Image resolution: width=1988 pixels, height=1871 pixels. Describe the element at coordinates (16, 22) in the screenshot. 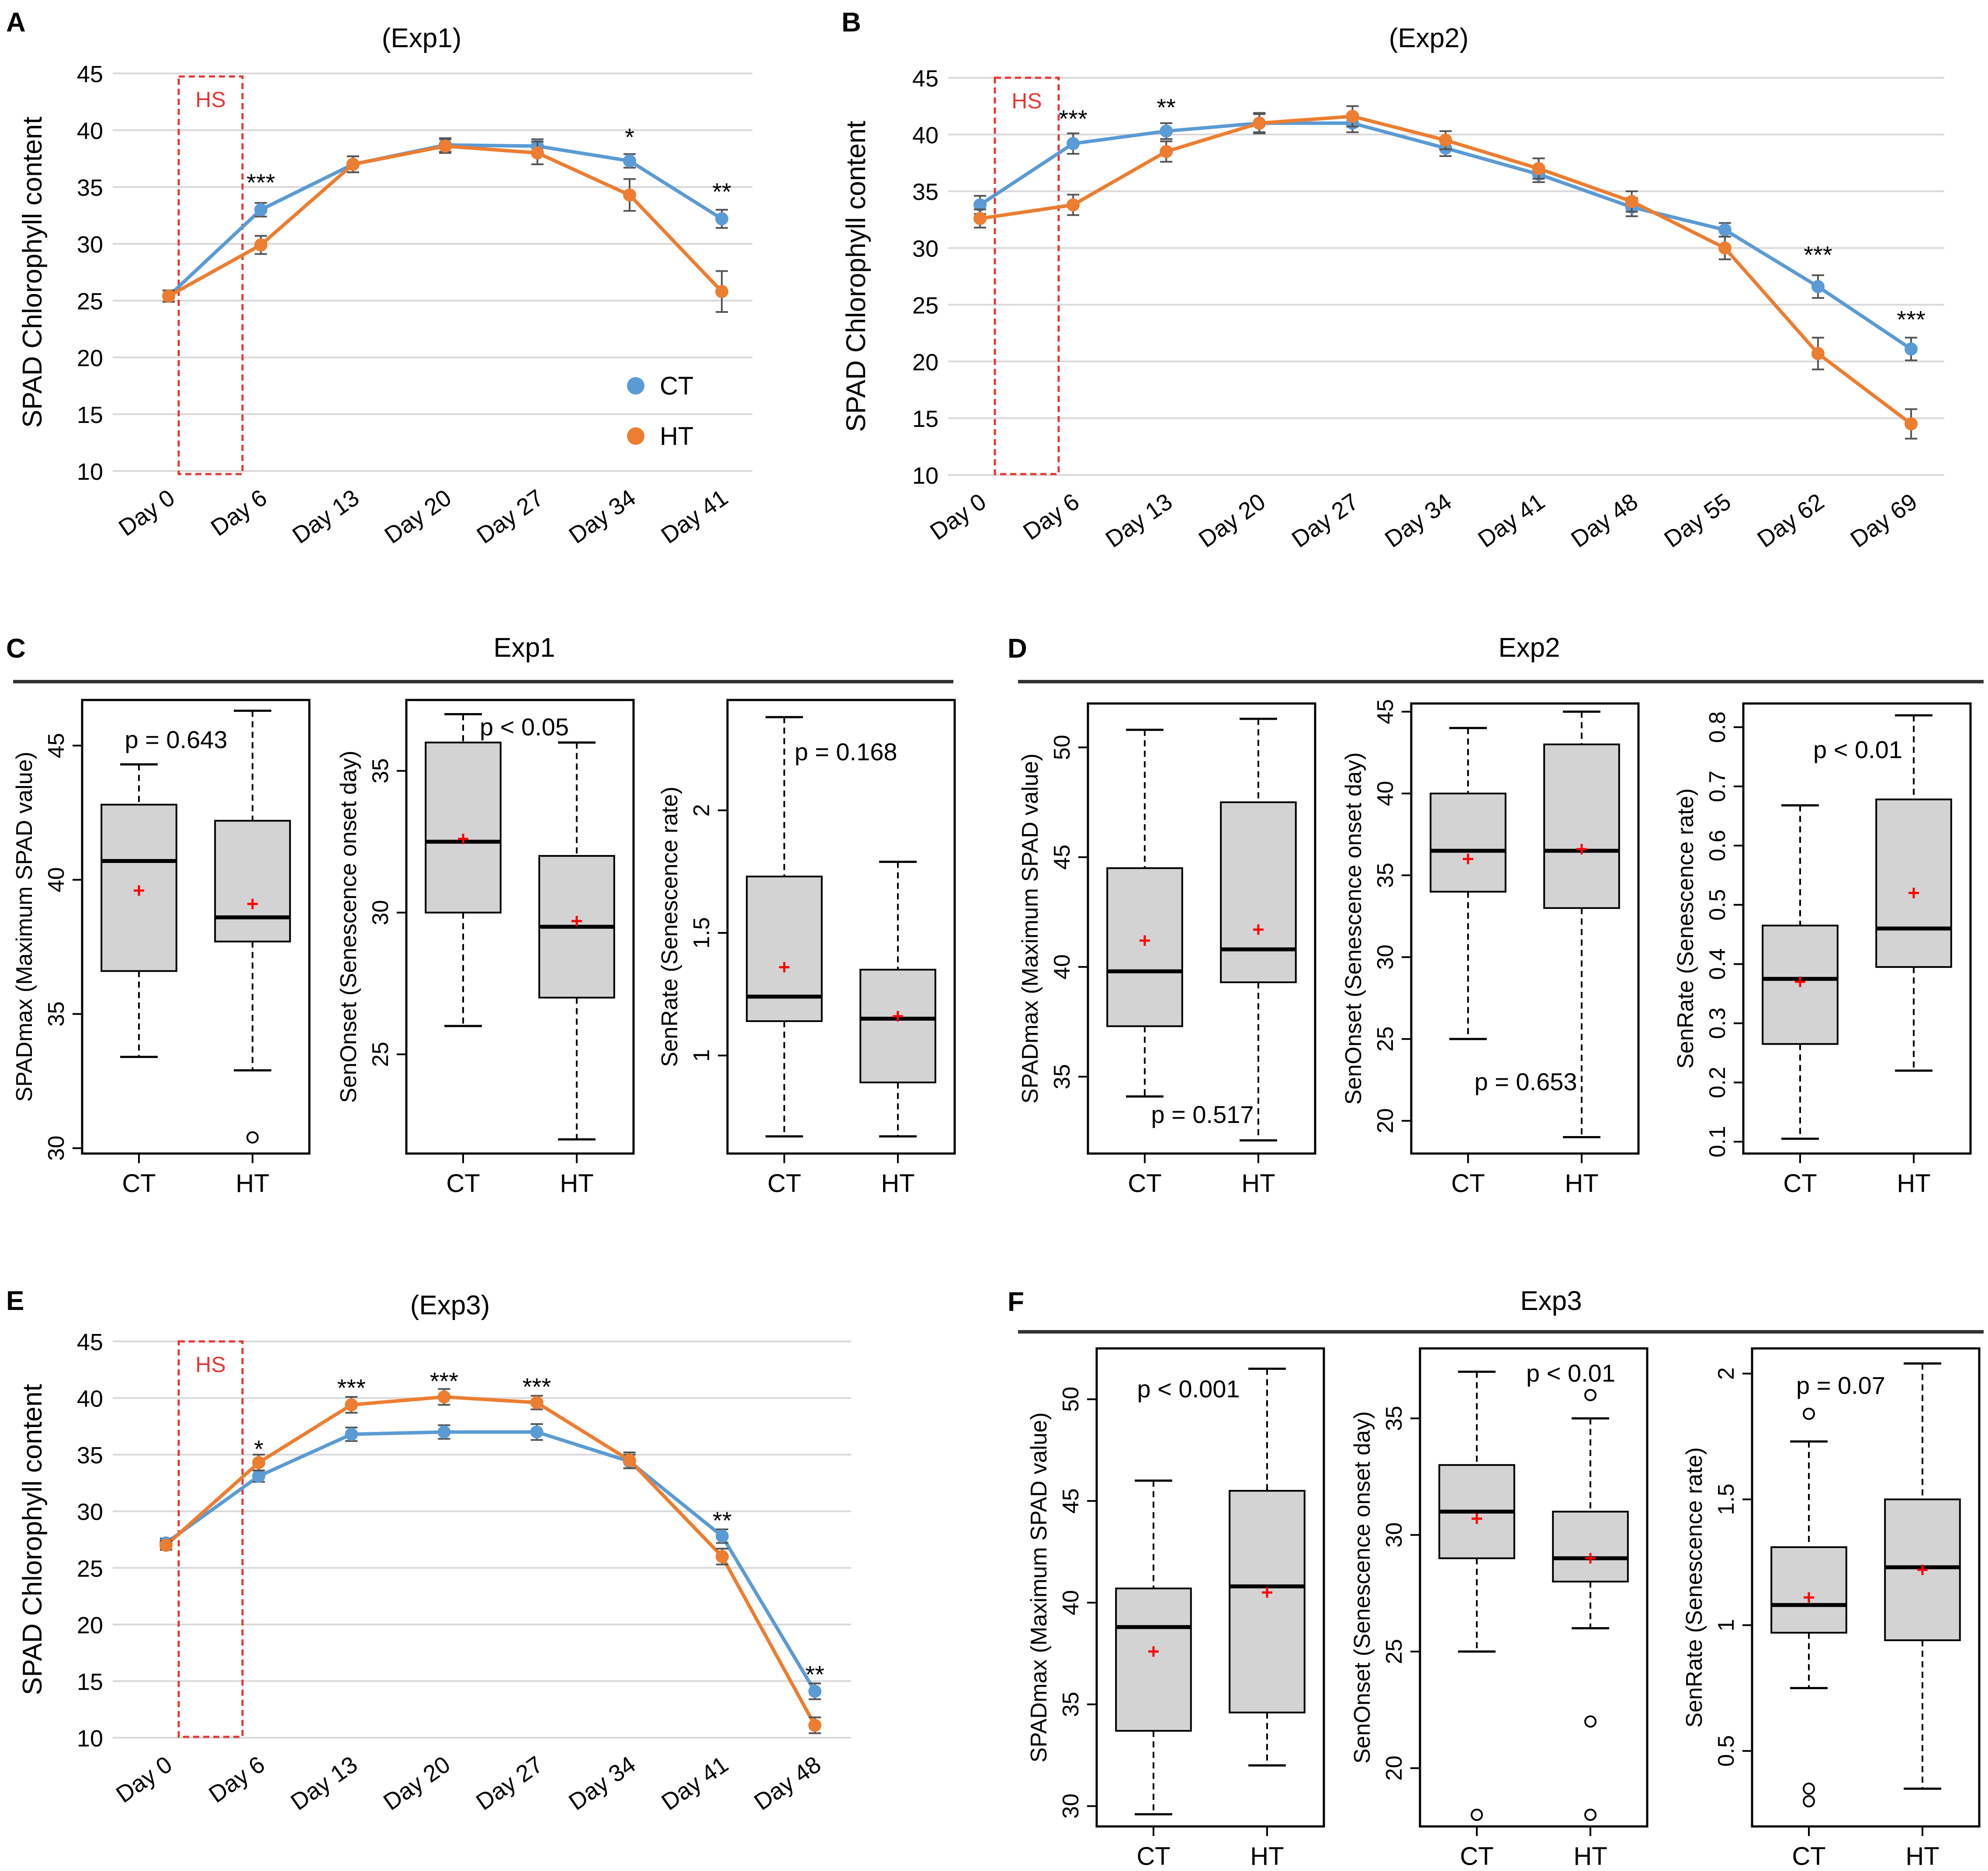

I see `panel-letter-a: A` at that location.